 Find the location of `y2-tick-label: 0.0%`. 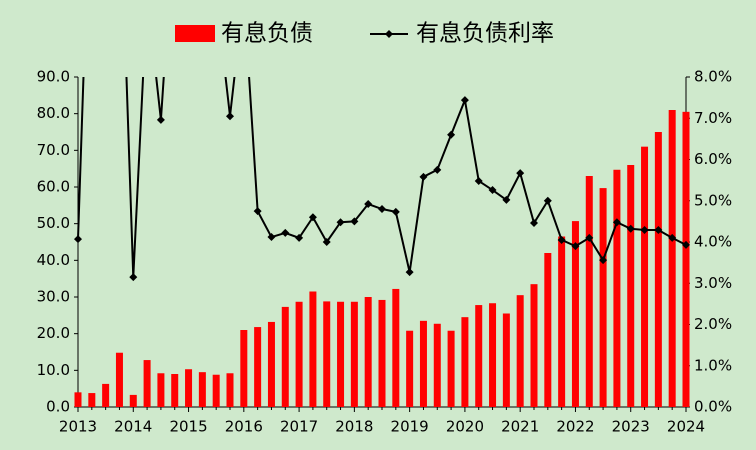

y2-tick-label: 0.0% is located at coordinates (713, 407).